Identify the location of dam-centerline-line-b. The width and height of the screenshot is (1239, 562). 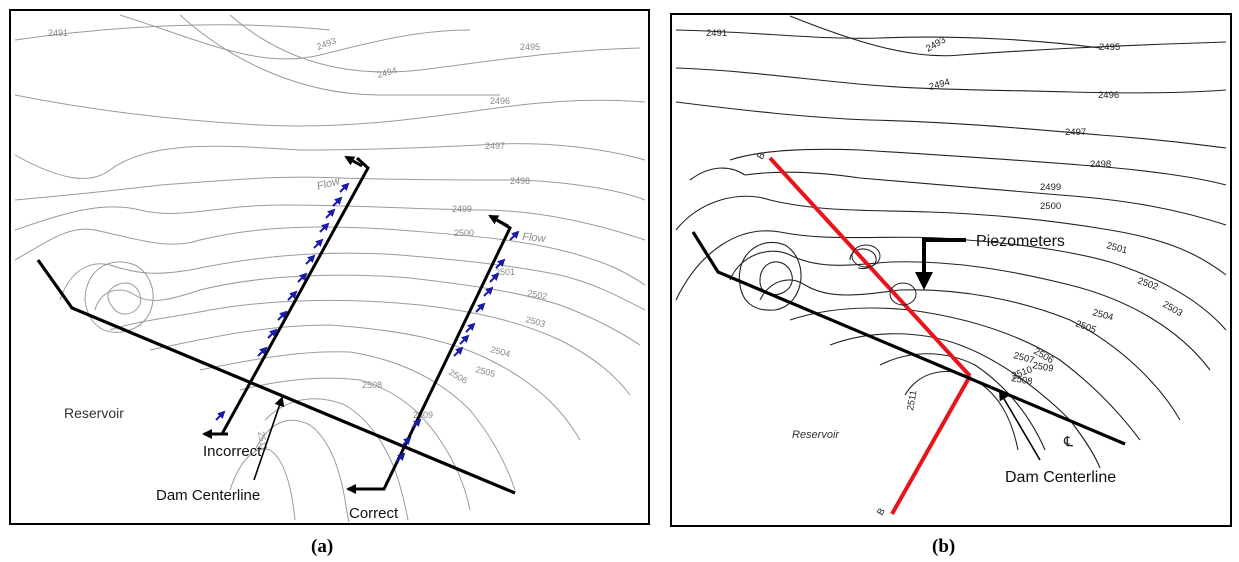
(908, 338).